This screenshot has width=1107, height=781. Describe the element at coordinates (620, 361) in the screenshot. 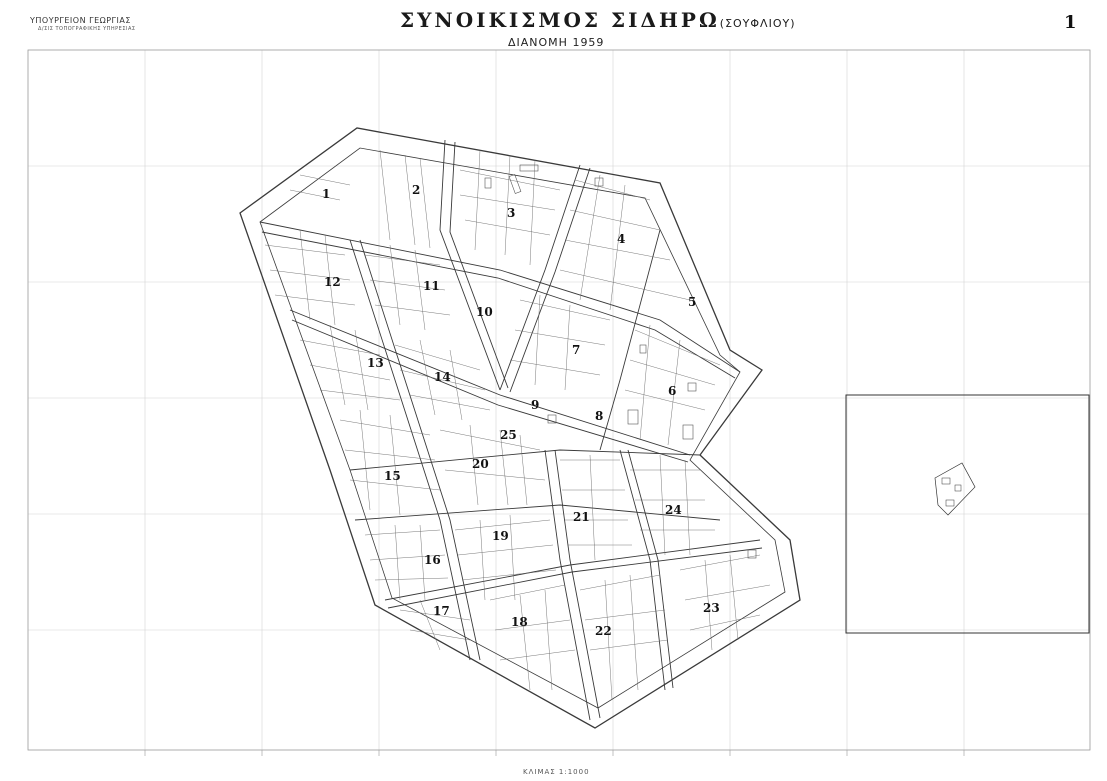

I see `building-outlines` at that location.